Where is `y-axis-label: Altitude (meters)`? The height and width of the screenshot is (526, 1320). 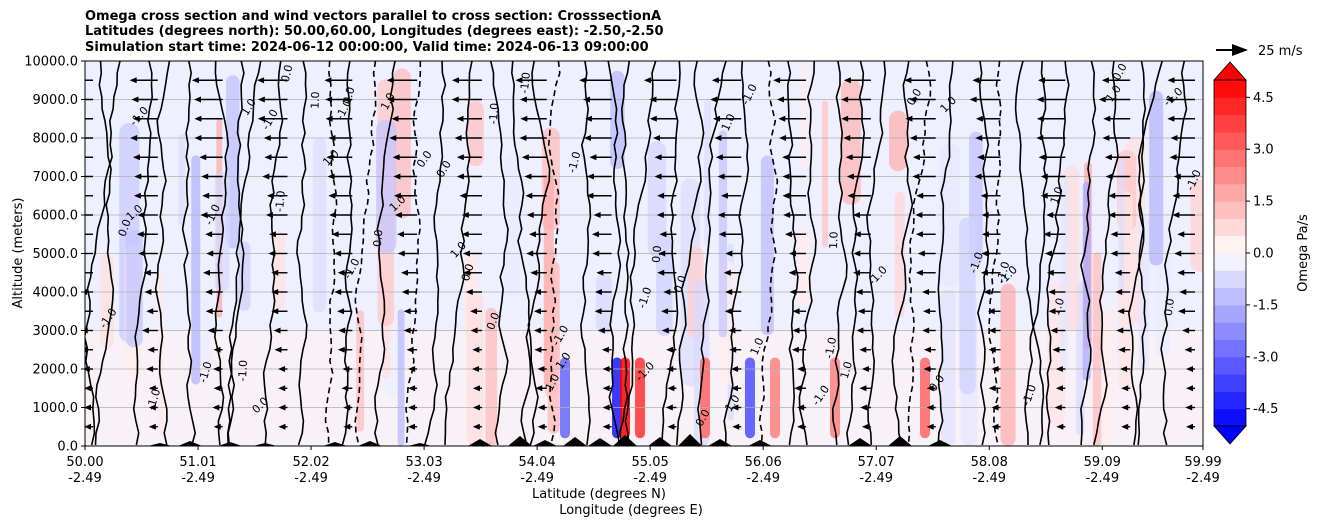 y-axis-label: Altitude (meters) is located at coordinates (18, 253).